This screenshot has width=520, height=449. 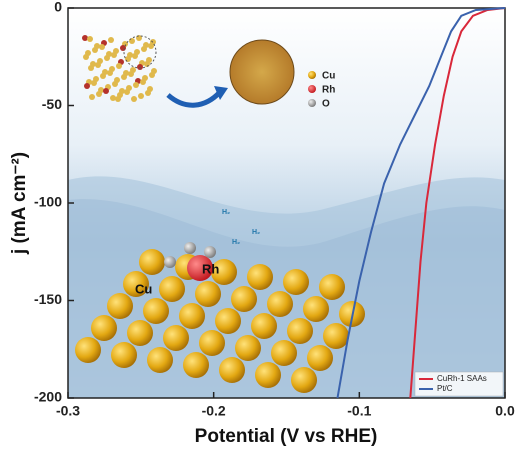 What do you see at coordinates (286, 436) in the screenshot?
I see `x-axis-title: Potential (V vs RHE)` at bounding box center [286, 436].